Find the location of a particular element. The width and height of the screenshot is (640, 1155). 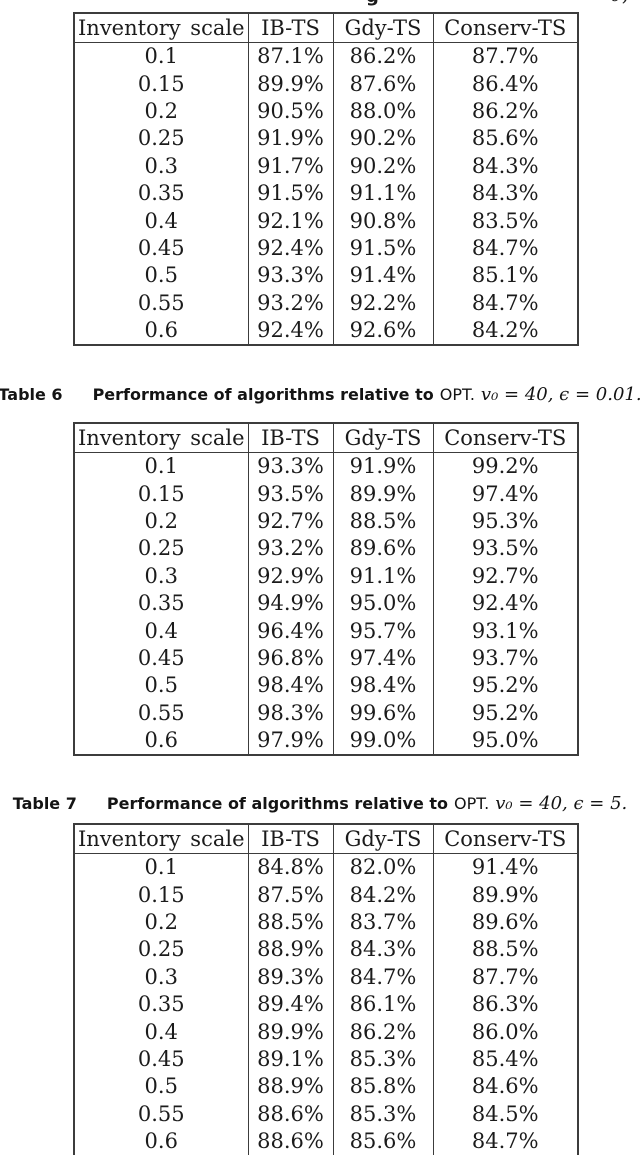

data-cell: 86.4% is located at coordinates (505, 84).